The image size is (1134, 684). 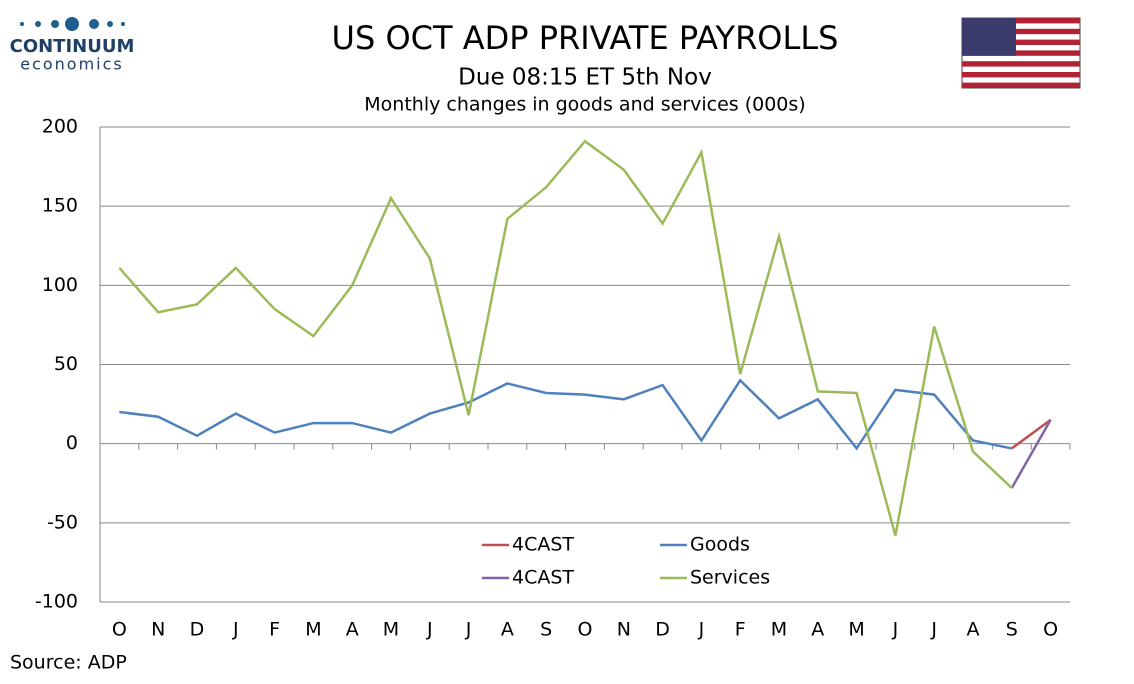 I want to click on legend-label: Goods, so click(x=720, y=545).